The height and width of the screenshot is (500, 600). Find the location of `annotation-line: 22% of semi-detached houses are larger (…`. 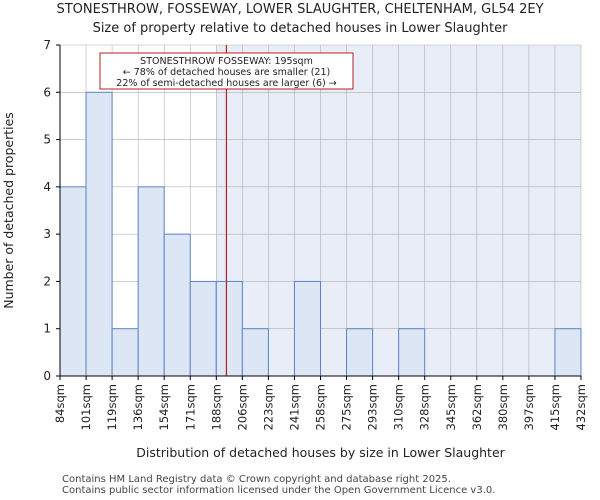

annotation-line: 22% of semi-detached houses are larger (… is located at coordinates (226, 83).